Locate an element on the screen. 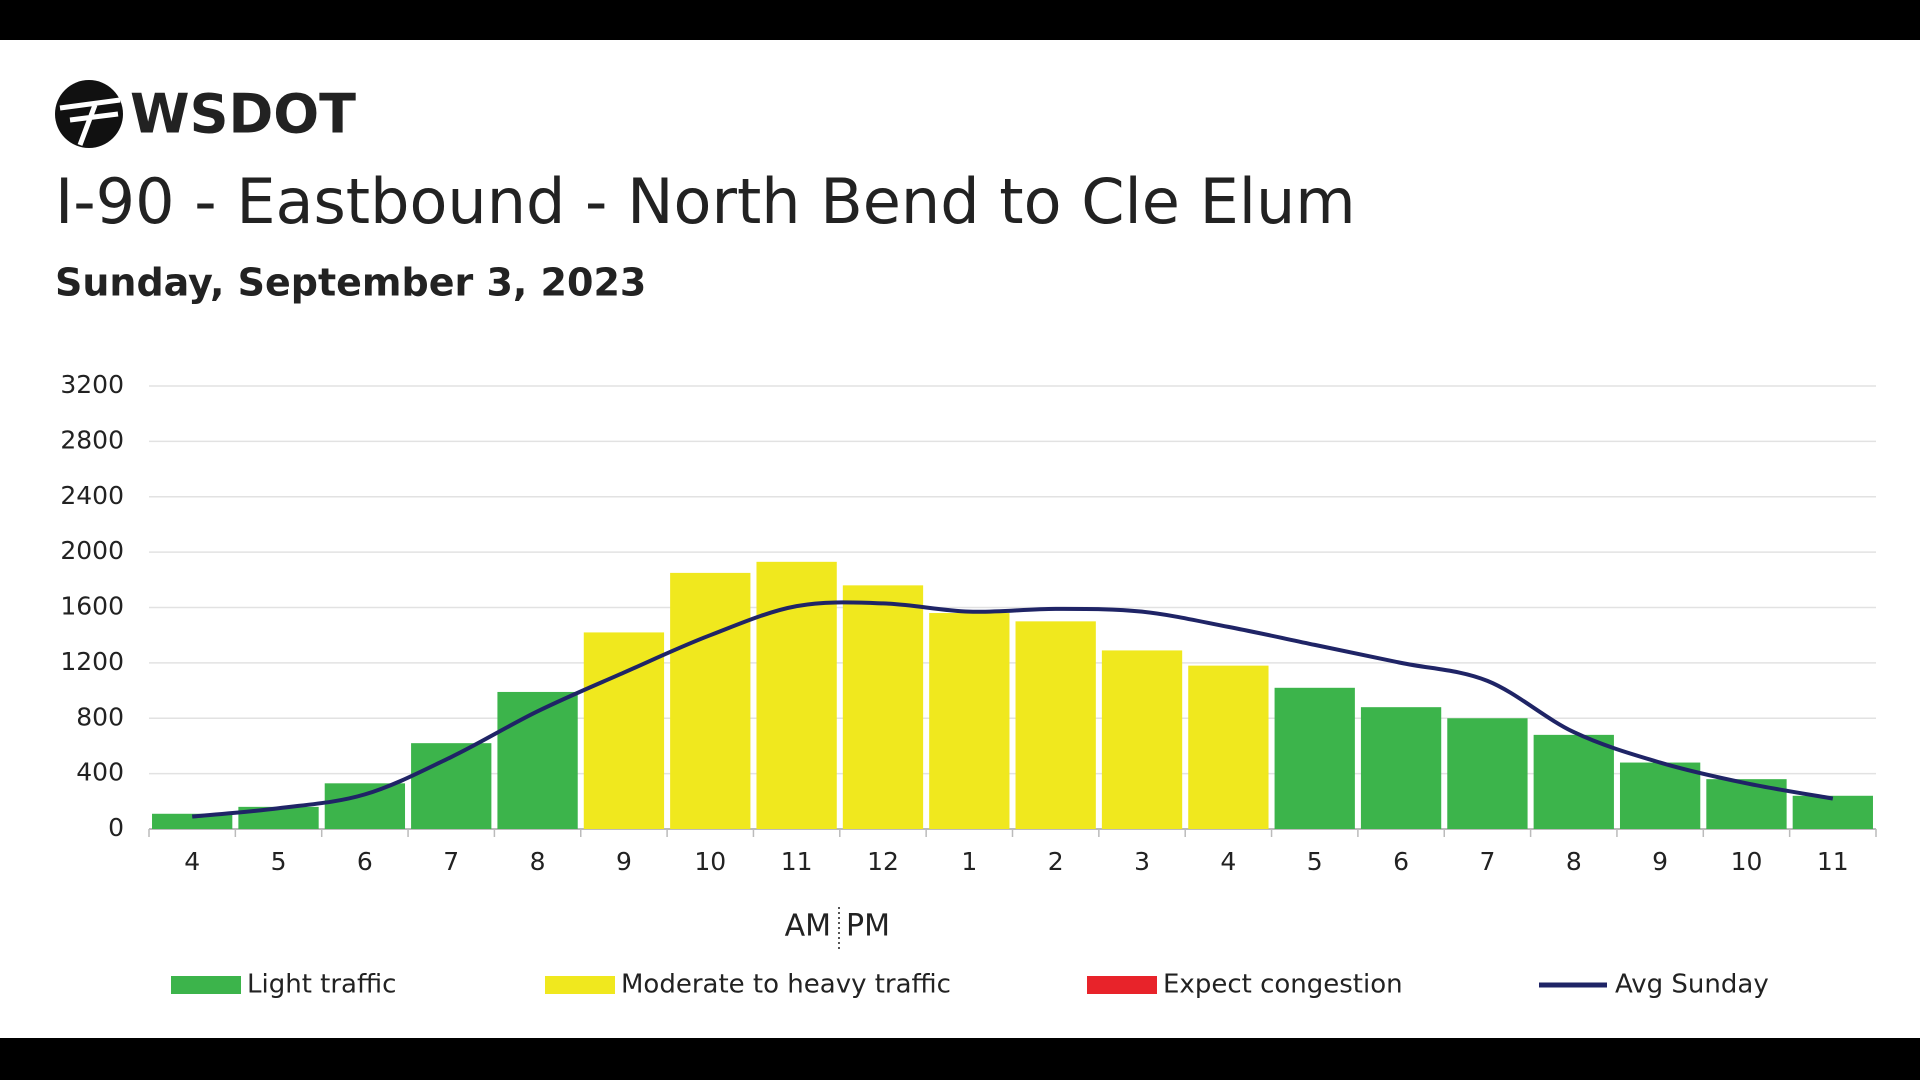 The width and height of the screenshot is (1920, 1080). x-tick-label: 12 is located at coordinates (883, 861).